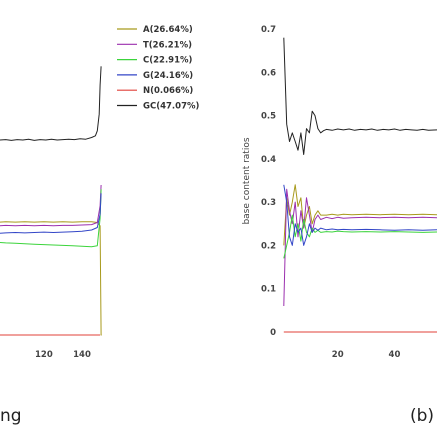 The width and height of the screenshot is (437, 437). Describe the element at coordinates (268, 73) in the screenshot. I see `y-tick-label: 0.6` at that location.